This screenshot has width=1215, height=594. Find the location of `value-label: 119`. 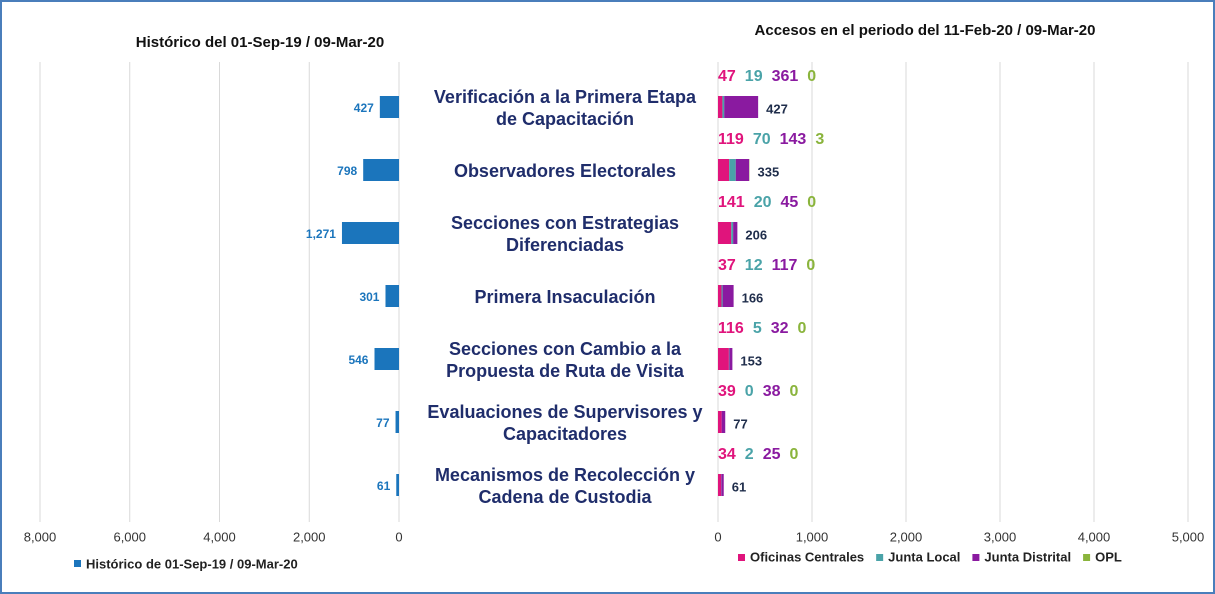

value-label: 119 is located at coordinates (731, 139).